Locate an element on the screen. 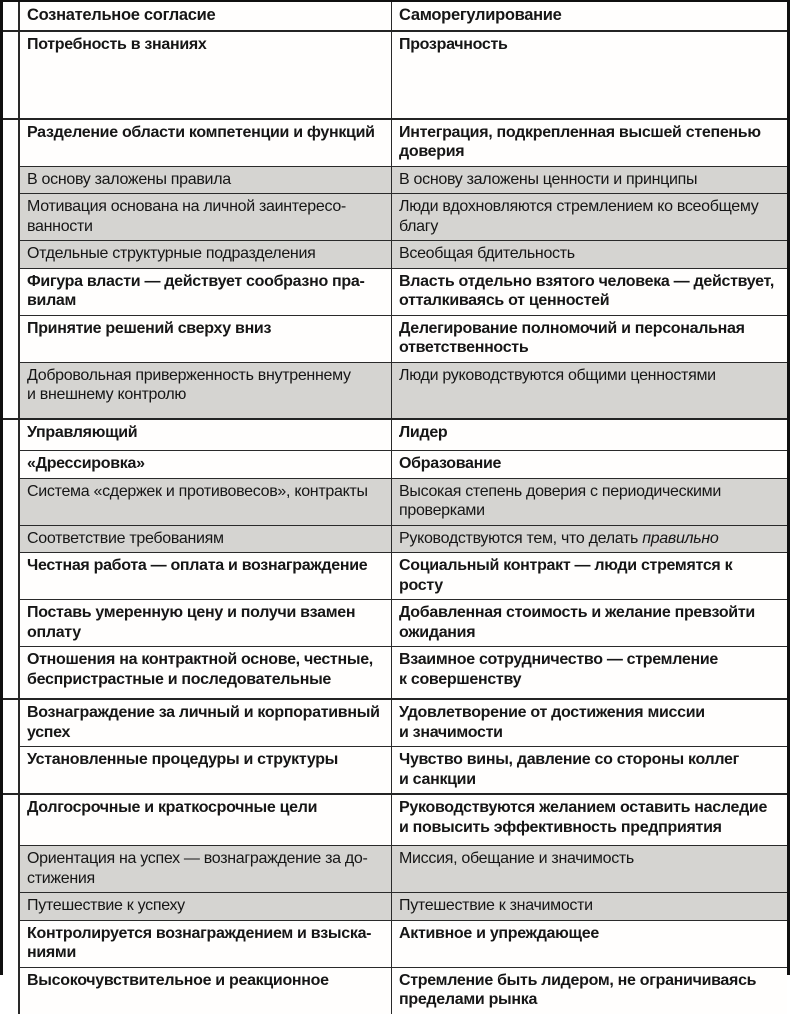 The image size is (790, 1014). table-row: Управляющий Лидер is located at coordinates (403, 434).